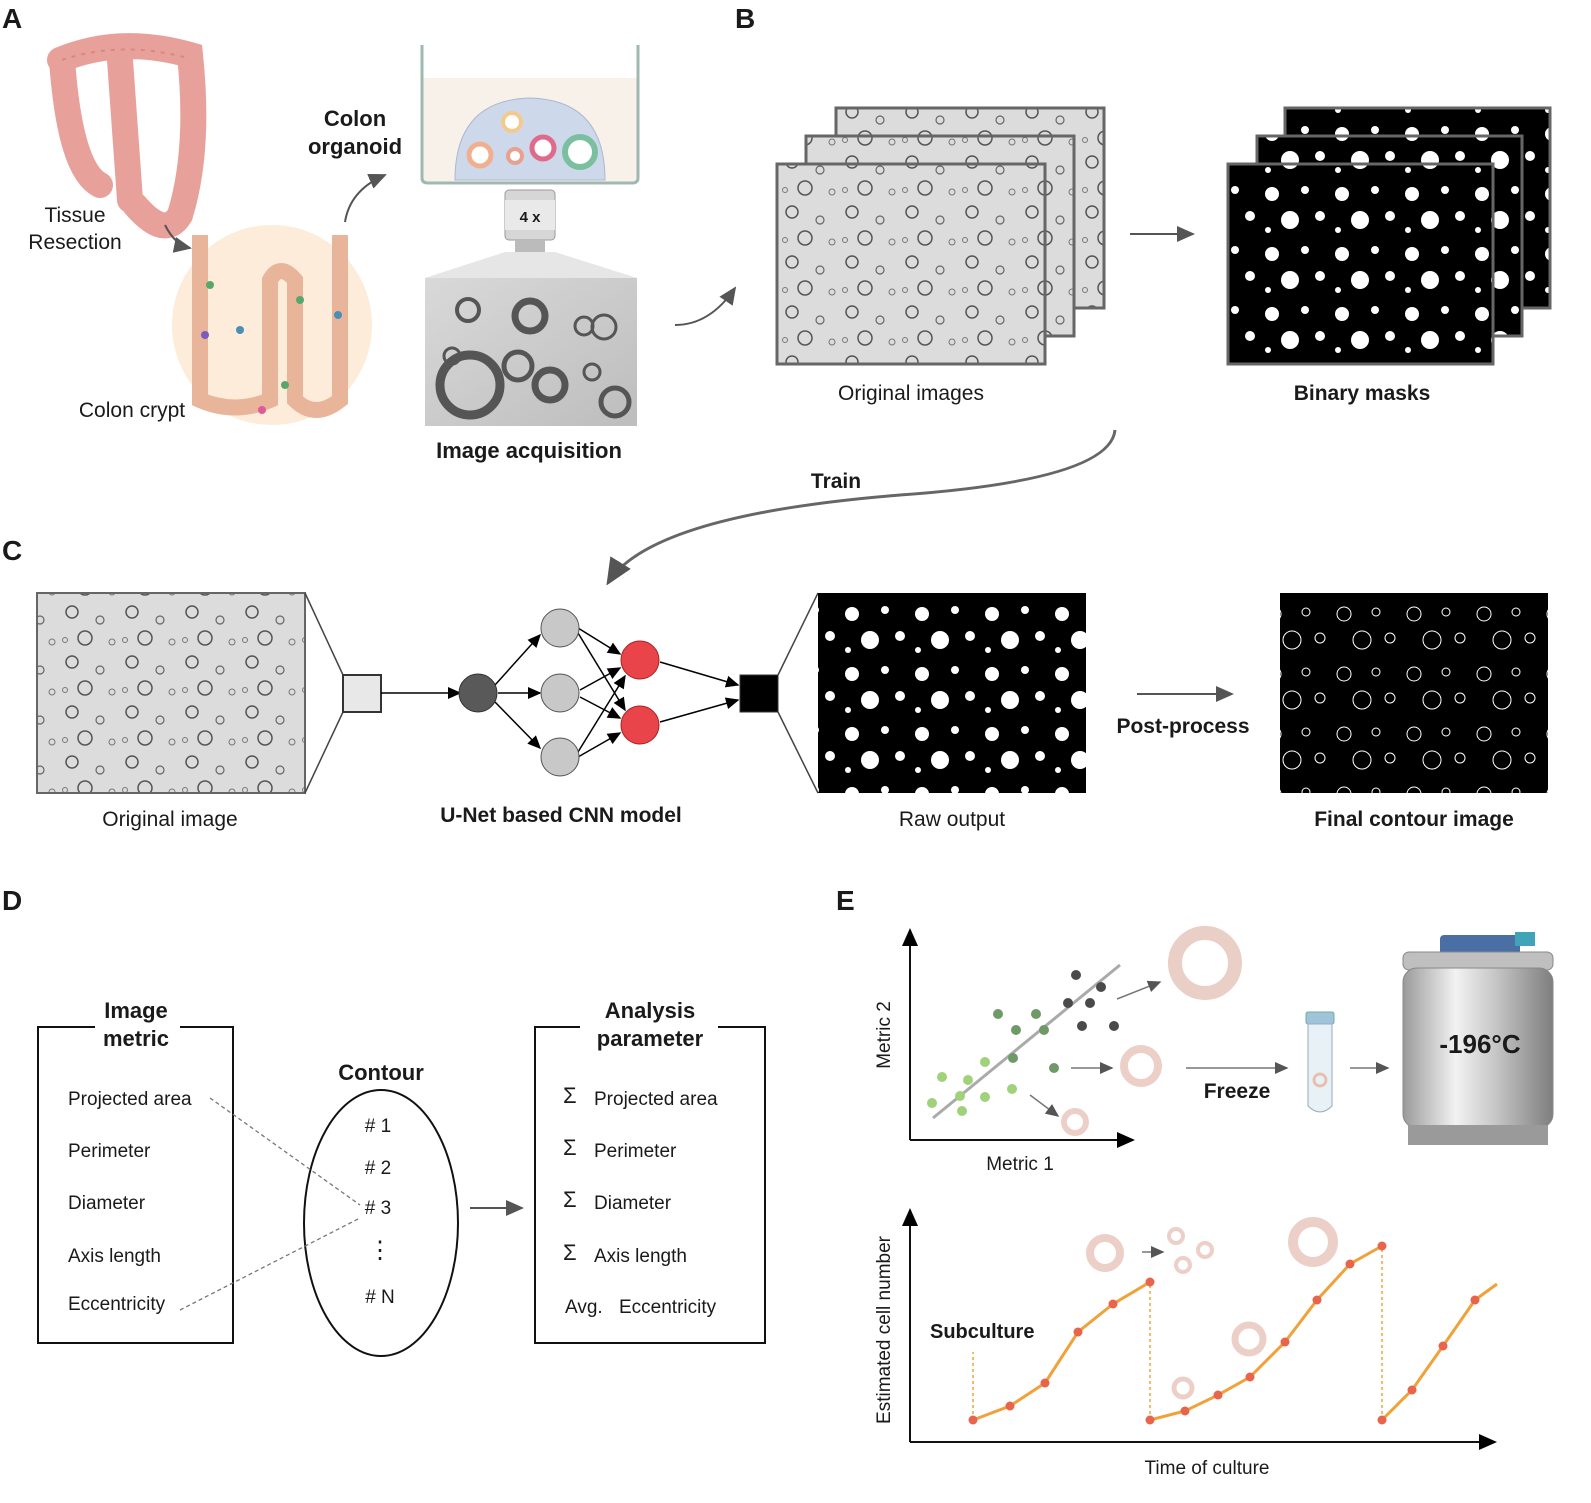  Describe the element at coordinates (74, 242) in the screenshot. I see `tissue-label-2: Resection` at that location.